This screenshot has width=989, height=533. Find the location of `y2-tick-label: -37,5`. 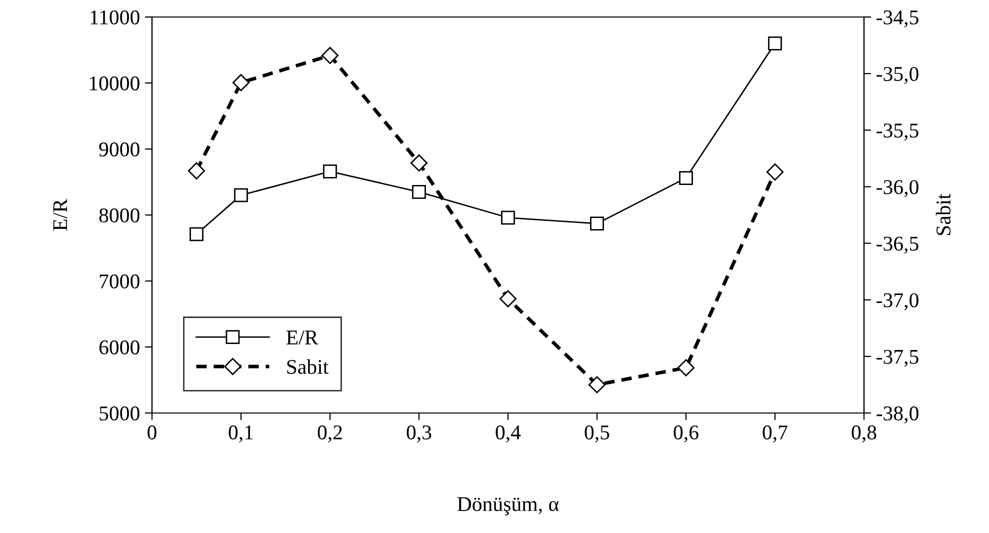

y2-tick-label: -37,5 is located at coordinates (897, 358).